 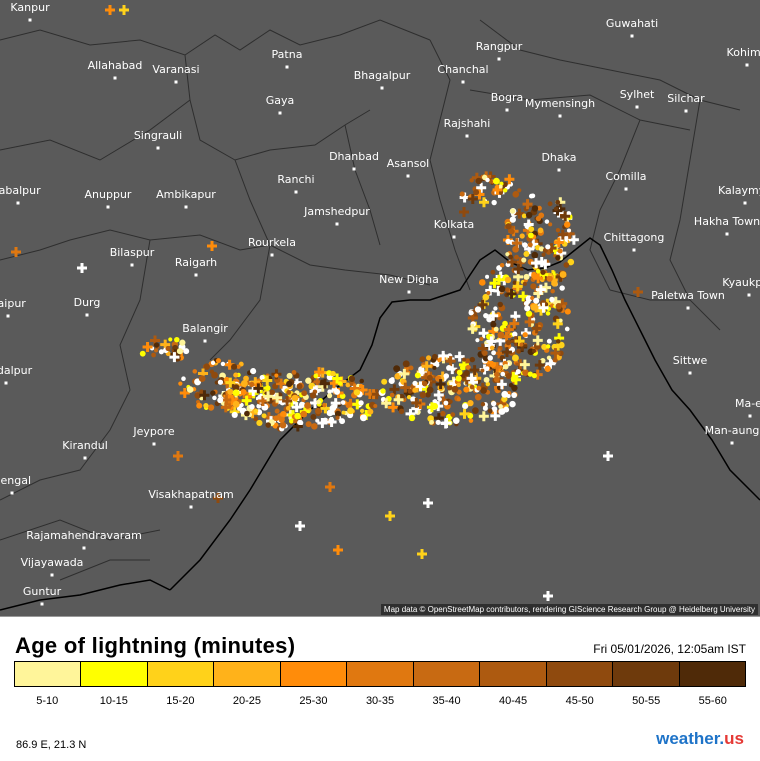 I want to click on city-label: Varanasi, so click(x=176, y=69).